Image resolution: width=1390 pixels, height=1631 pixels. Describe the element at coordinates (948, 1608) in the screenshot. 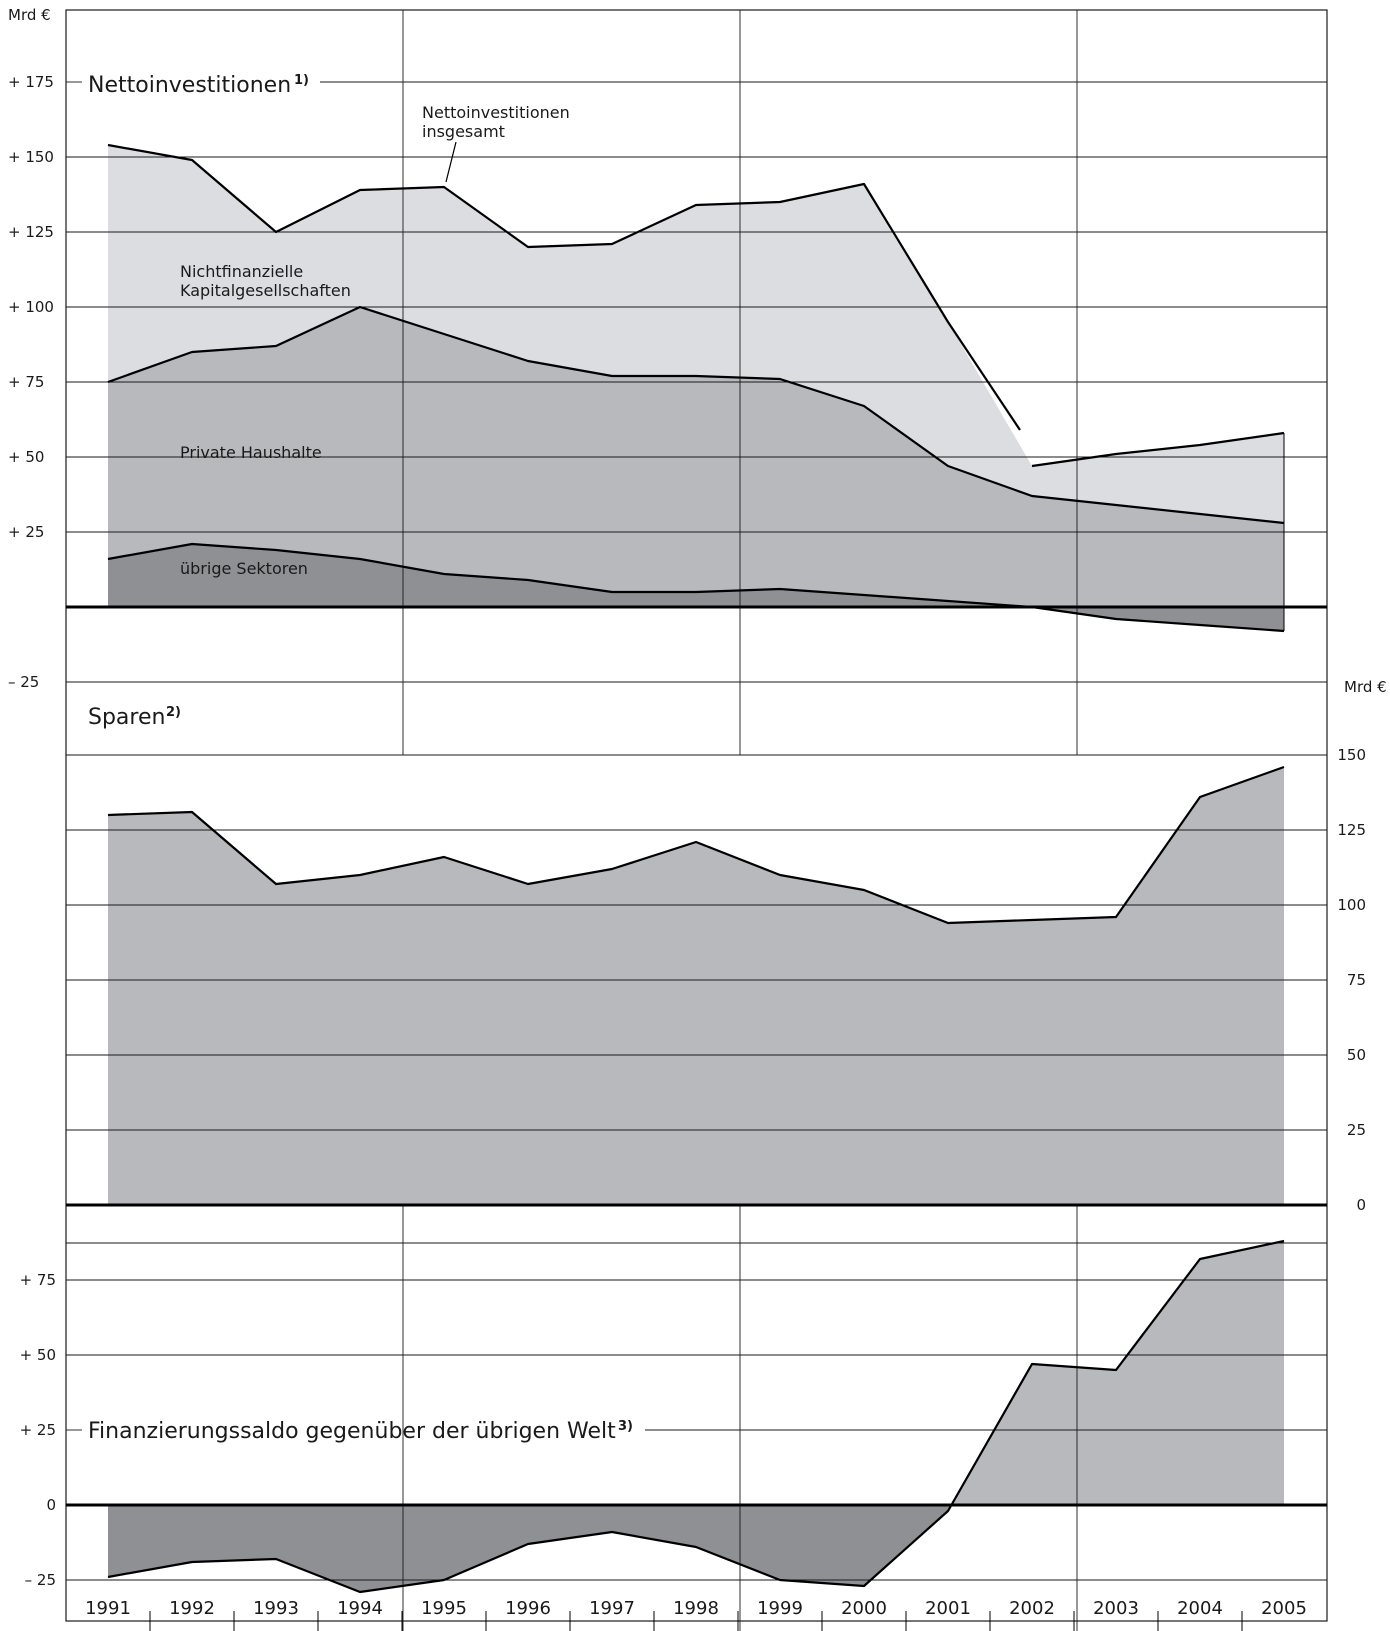

I see `x-tick-label: 2001` at that location.